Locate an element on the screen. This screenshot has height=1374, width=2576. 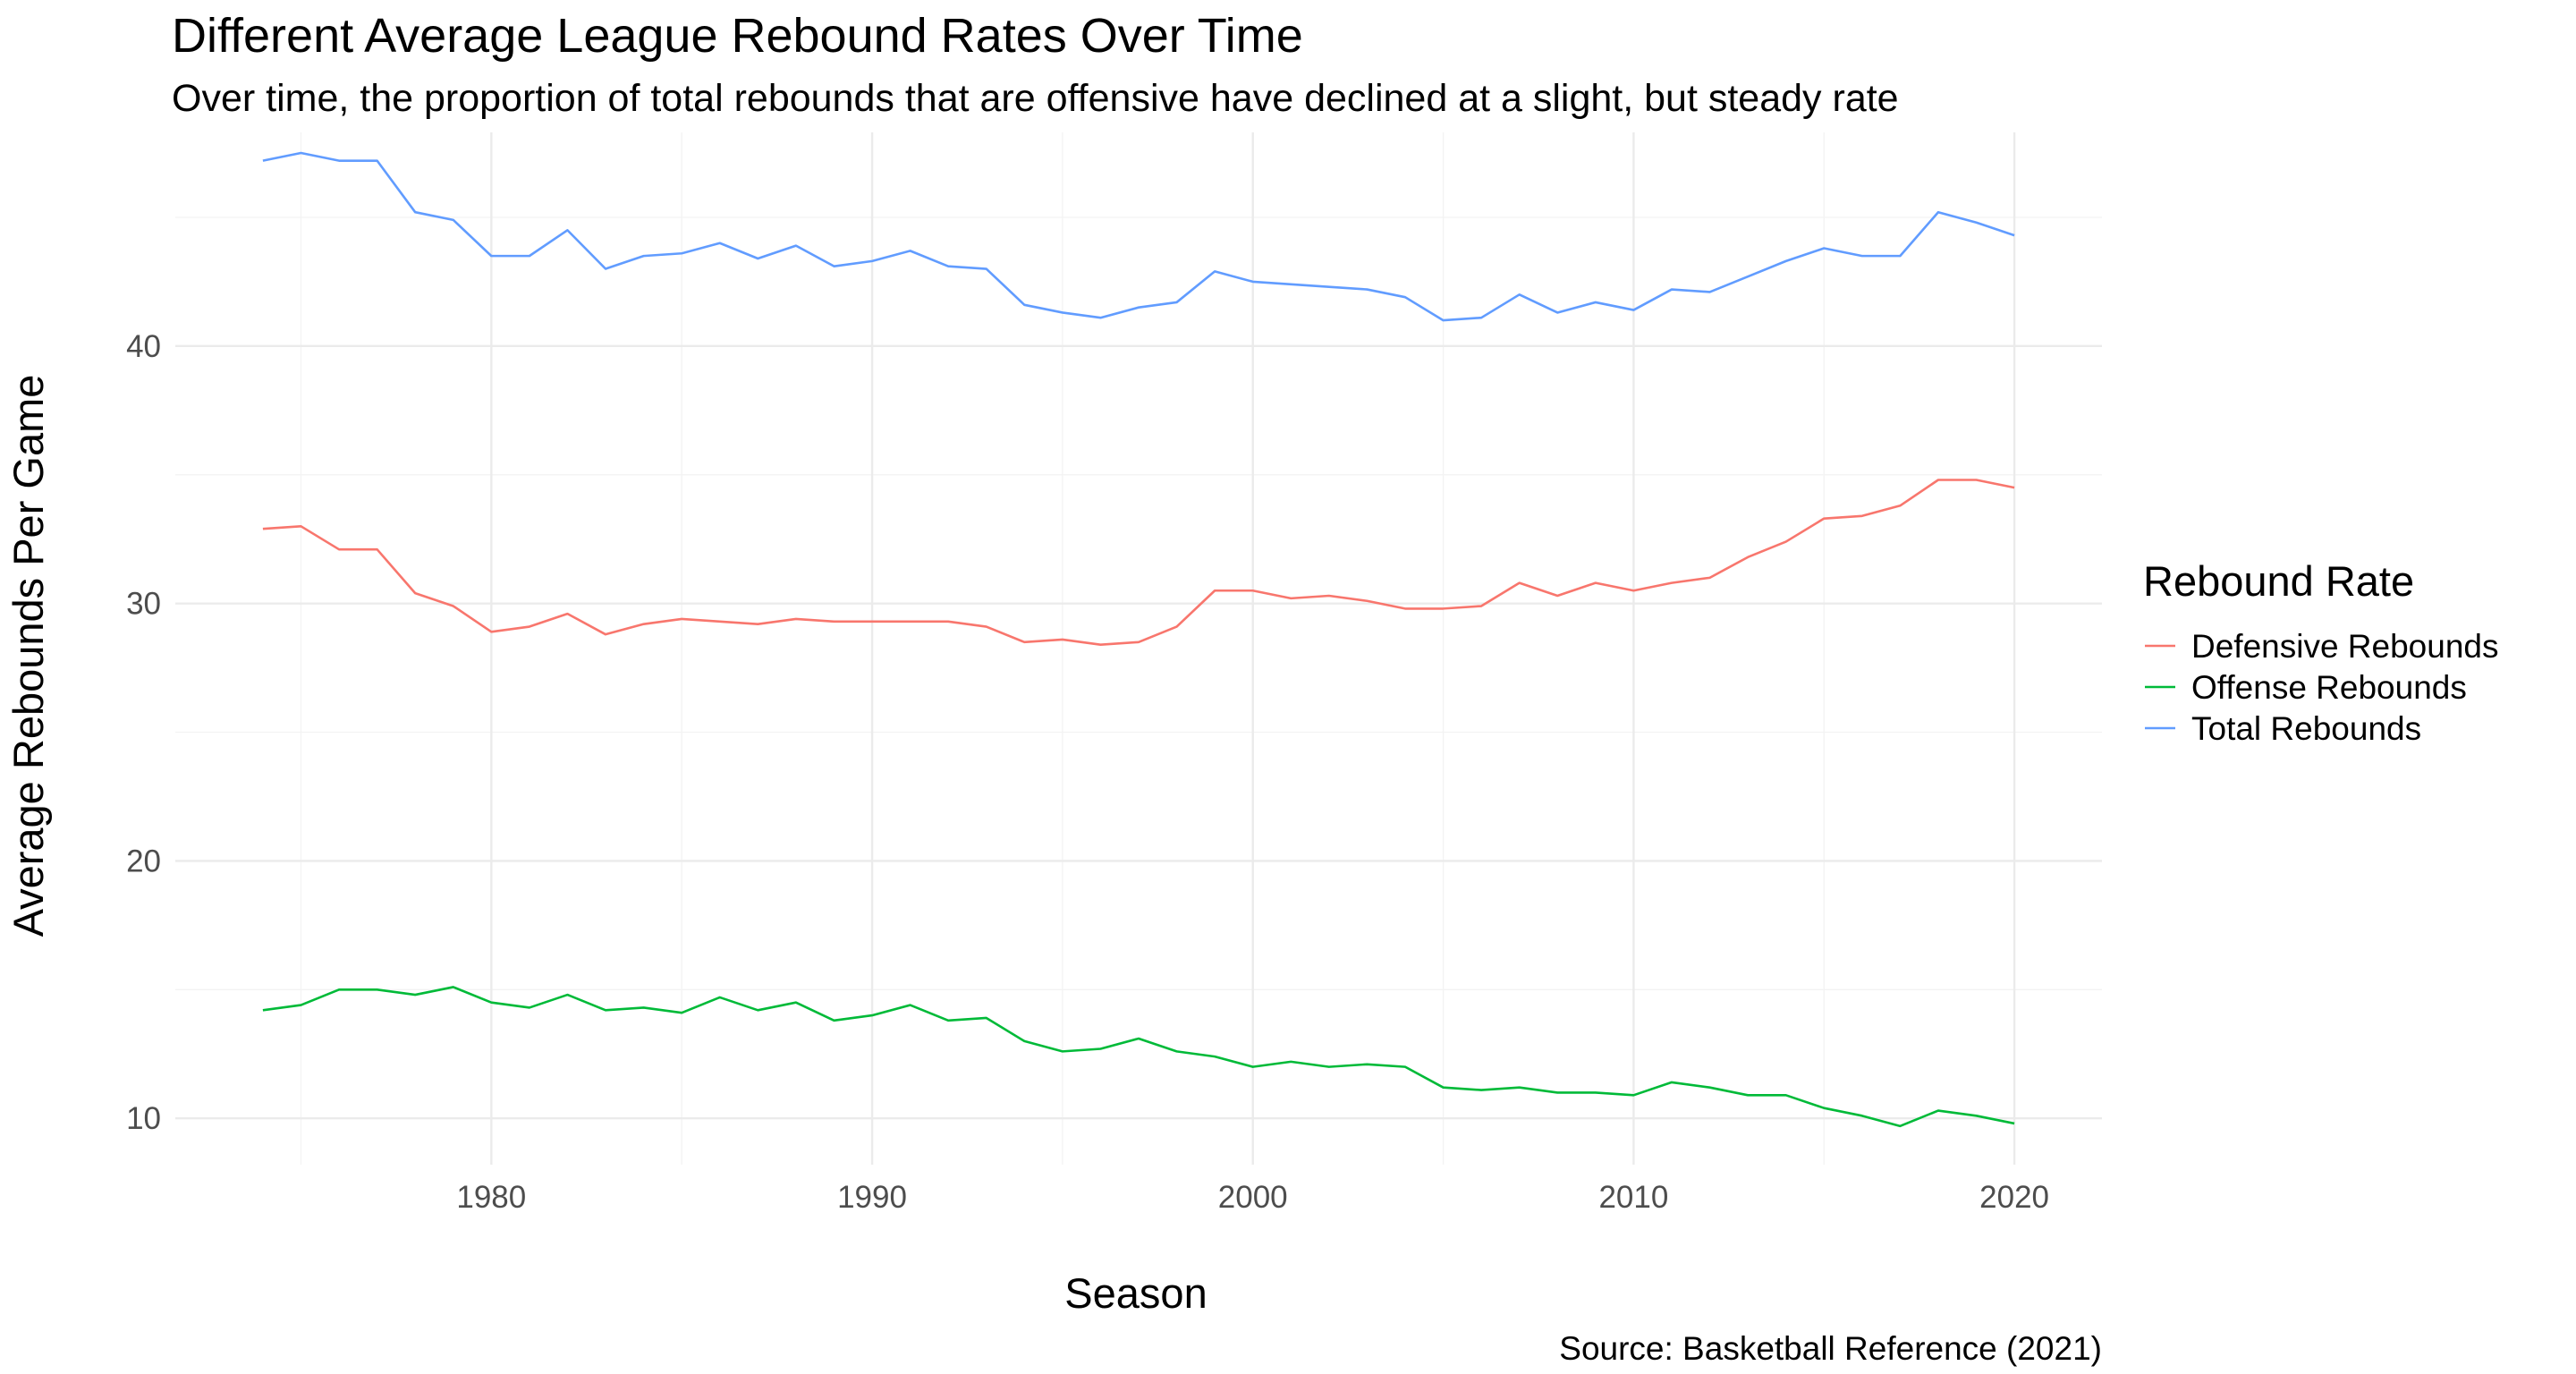
legend-label-total-rebounds: Total Rebounds is located at coordinates (2306, 728).